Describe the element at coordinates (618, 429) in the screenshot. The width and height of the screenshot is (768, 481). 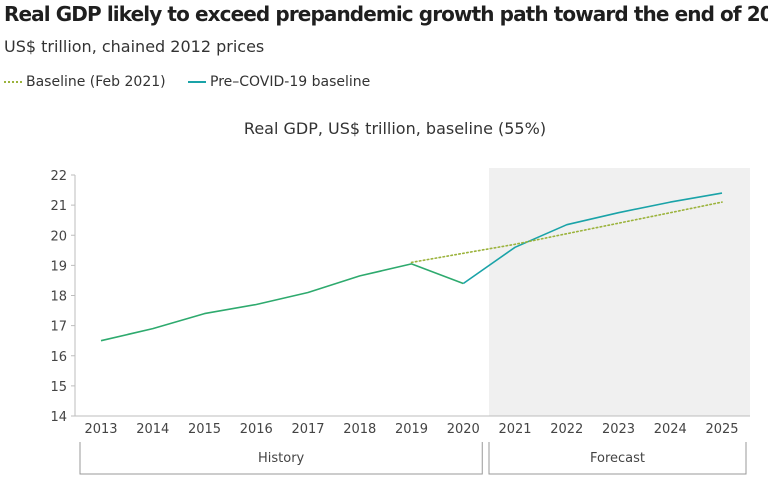
I see `x-tick-label: 2023` at that location.